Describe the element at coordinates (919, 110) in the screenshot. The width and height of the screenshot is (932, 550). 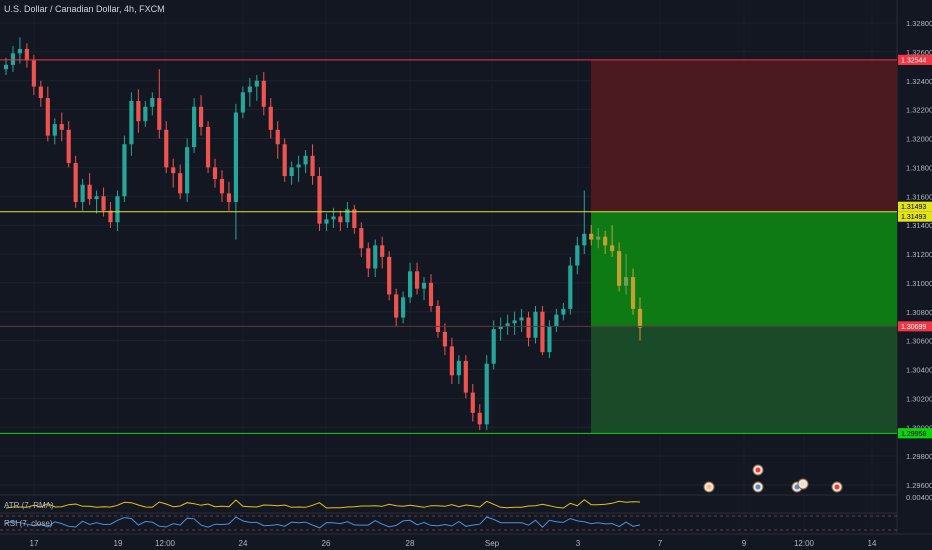
I see `price-tick-label: 1.32200` at that location.